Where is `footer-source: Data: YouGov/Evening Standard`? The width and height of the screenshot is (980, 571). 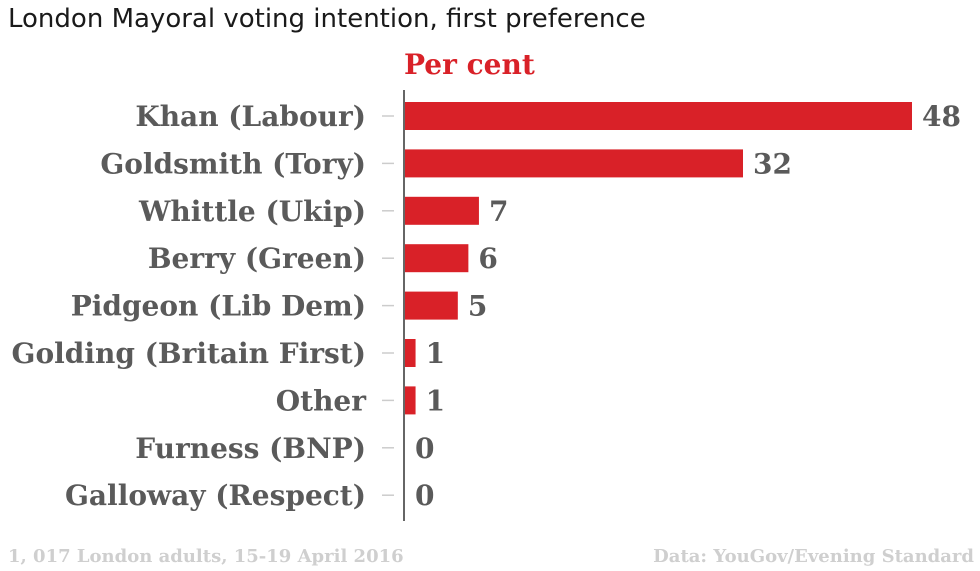 footer-source: Data: YouGov/Evening Standard is located at coordinates (813, 556).